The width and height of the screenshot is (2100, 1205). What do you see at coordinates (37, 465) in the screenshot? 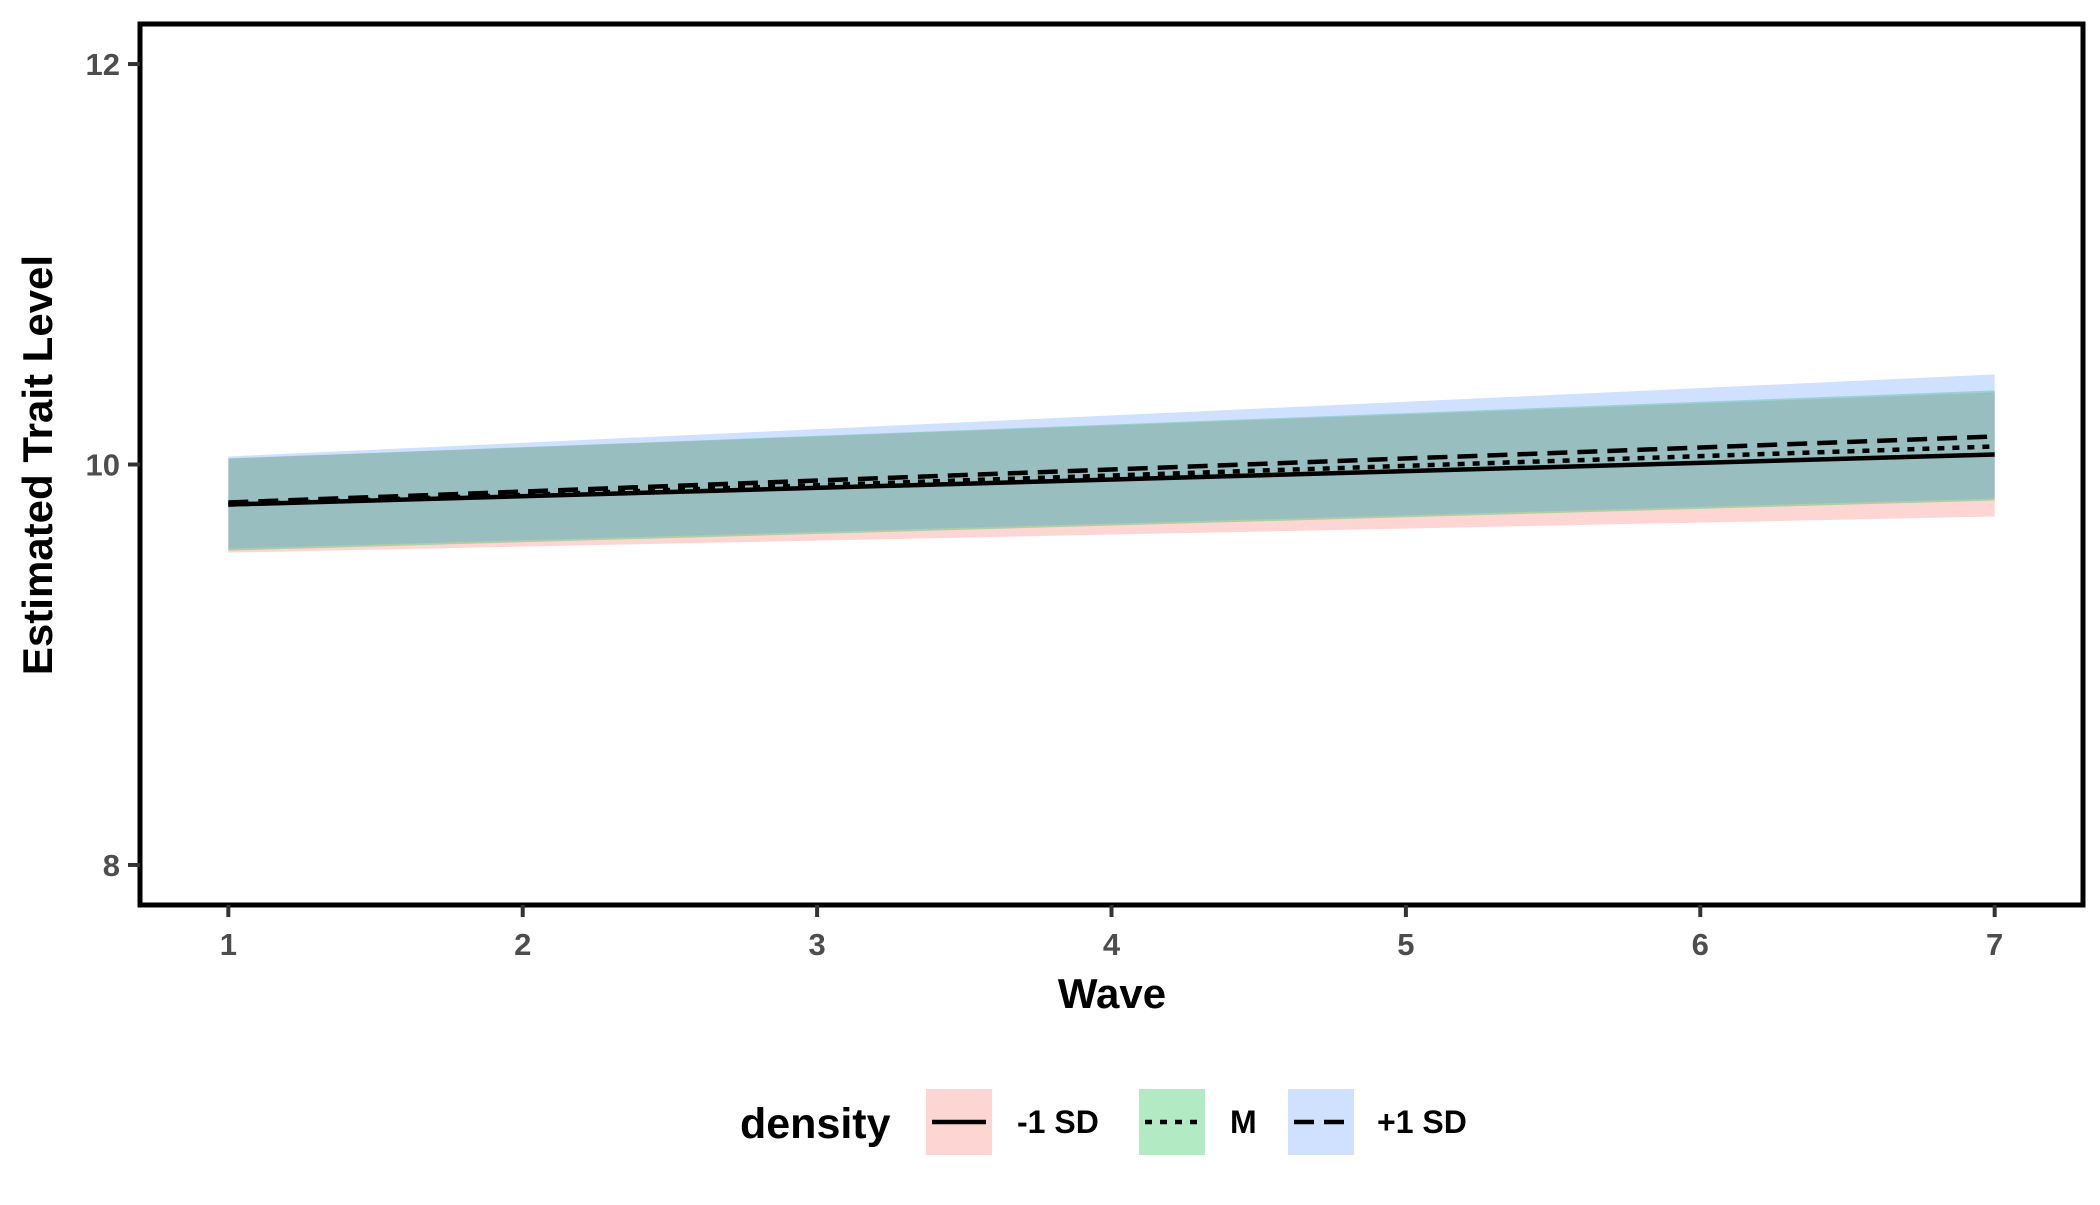
I see `y-axis-title: Estimated Trait Level` at bounding box center [37, 465].